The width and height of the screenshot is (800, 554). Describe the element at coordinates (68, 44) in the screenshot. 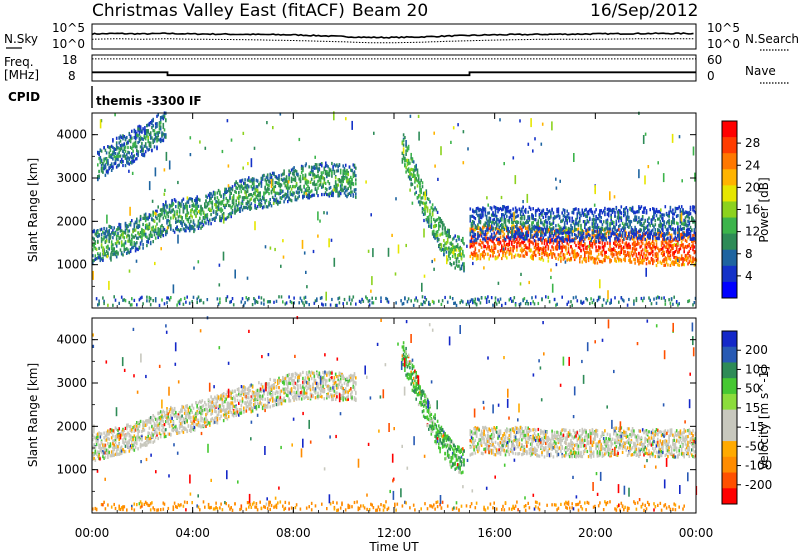

I see `noise-left-tick-bottom: 10^0` at that location.